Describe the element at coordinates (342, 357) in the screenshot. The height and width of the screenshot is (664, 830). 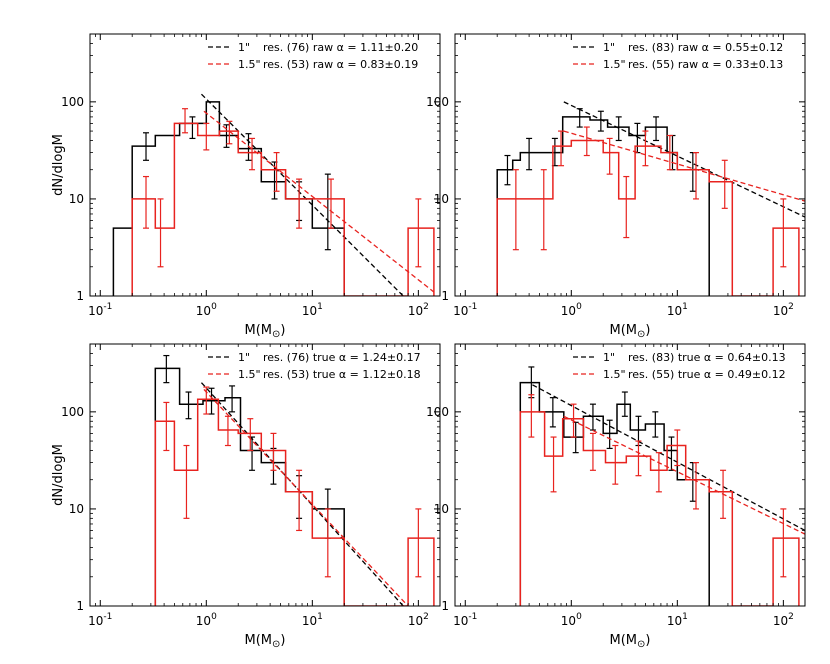
I see `legend-label: res. (76) true α = 1.24±0.17` at that location.